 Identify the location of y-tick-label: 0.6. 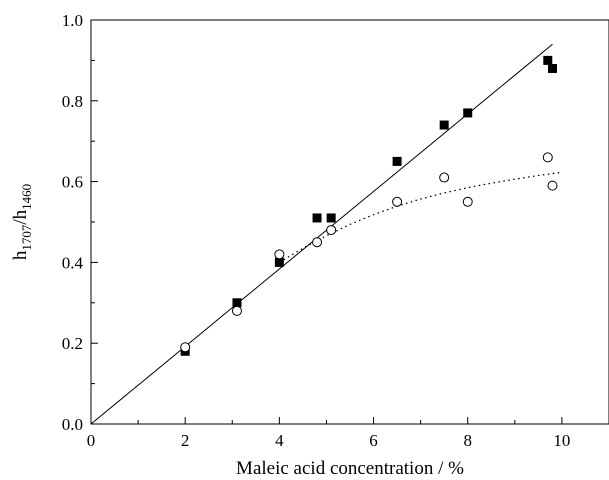
(72, 182).